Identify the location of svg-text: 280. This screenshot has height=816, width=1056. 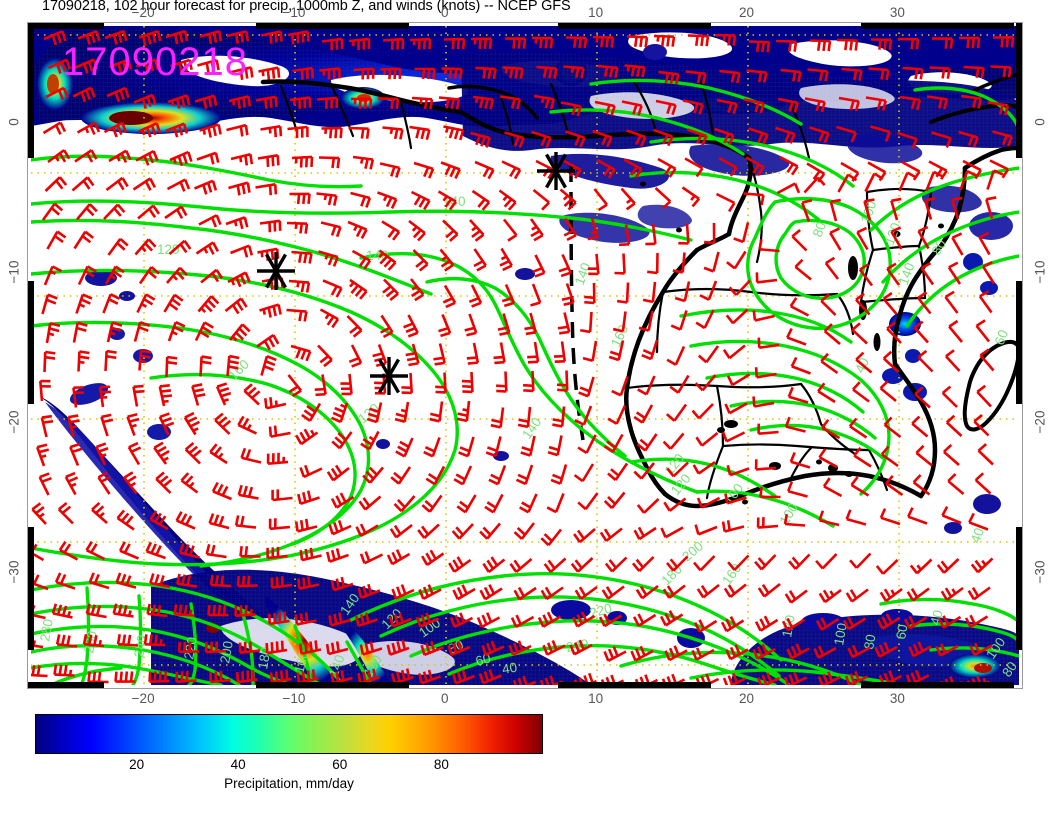
(46, 630).